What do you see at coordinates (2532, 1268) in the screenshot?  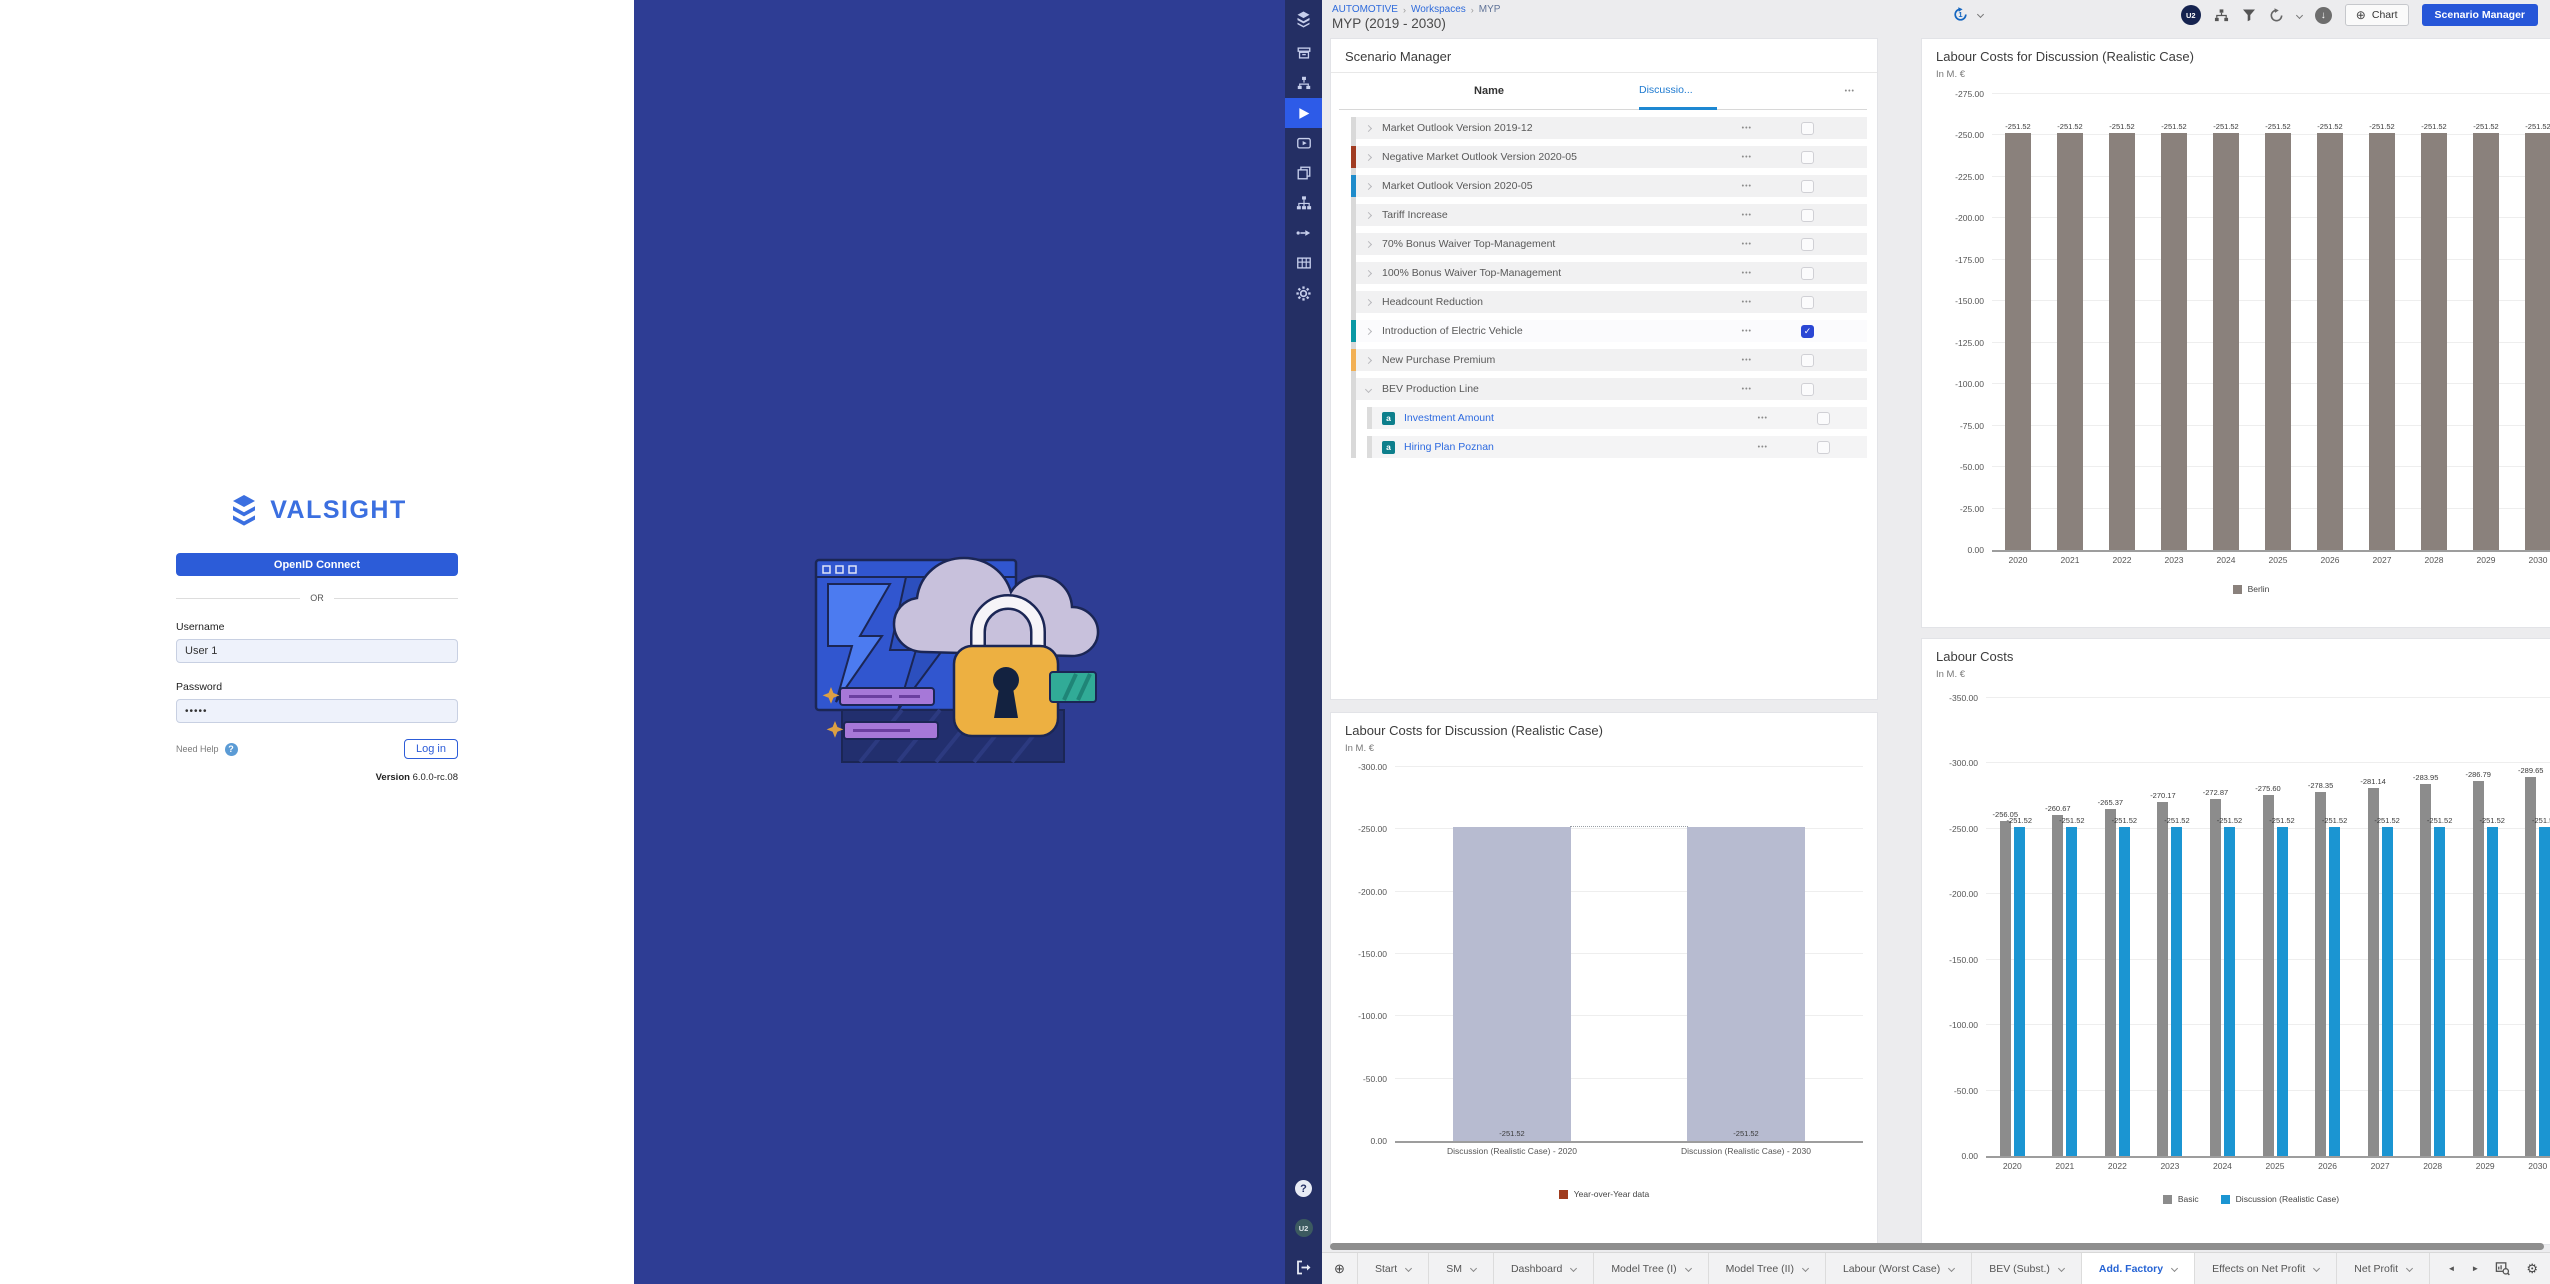 I see `settings-icon: ⚙` at bounding box center [2532, 1268].